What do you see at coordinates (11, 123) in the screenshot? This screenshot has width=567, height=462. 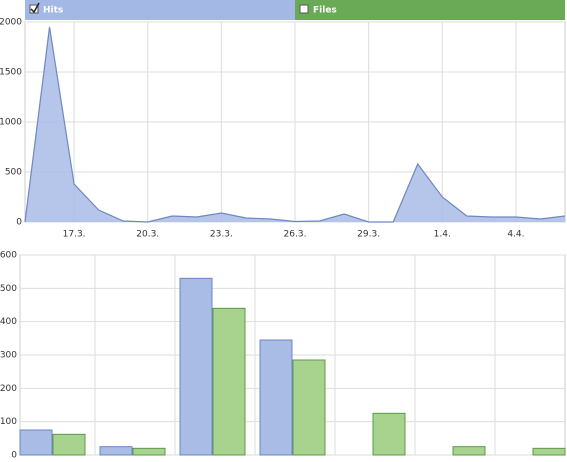 I see `y-tick-label: 1000` at bounding box center [11, 123].